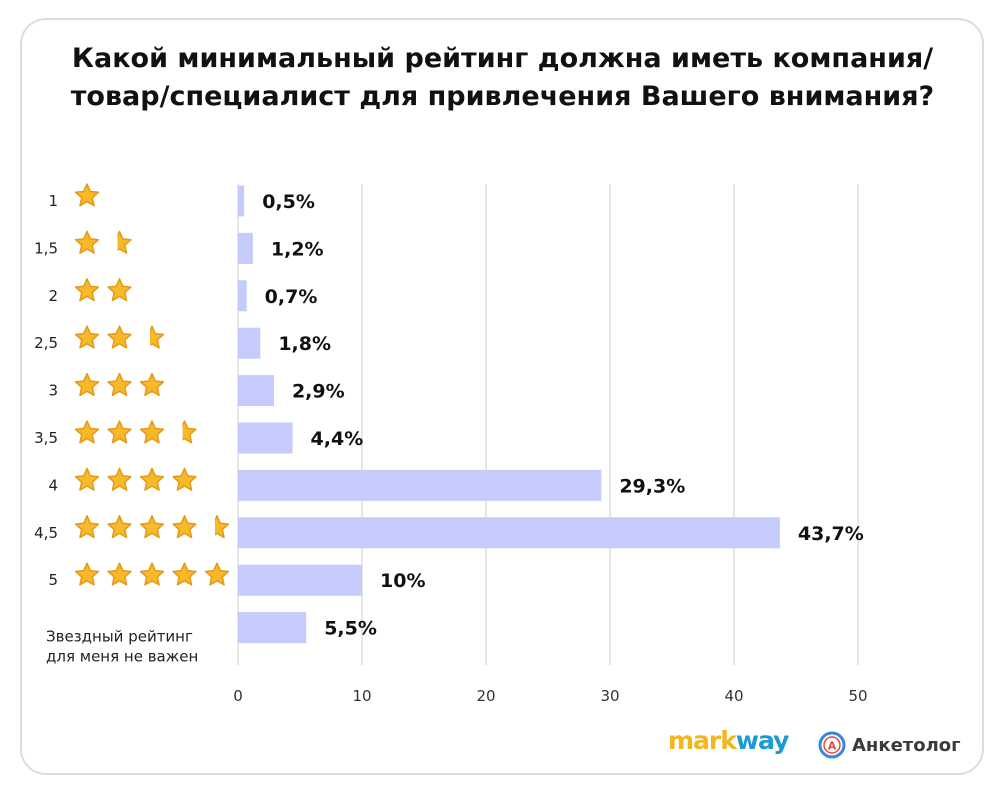 This screenshot has width=1005, height=789. I want to click on category-label: 4, so click(53, 485).